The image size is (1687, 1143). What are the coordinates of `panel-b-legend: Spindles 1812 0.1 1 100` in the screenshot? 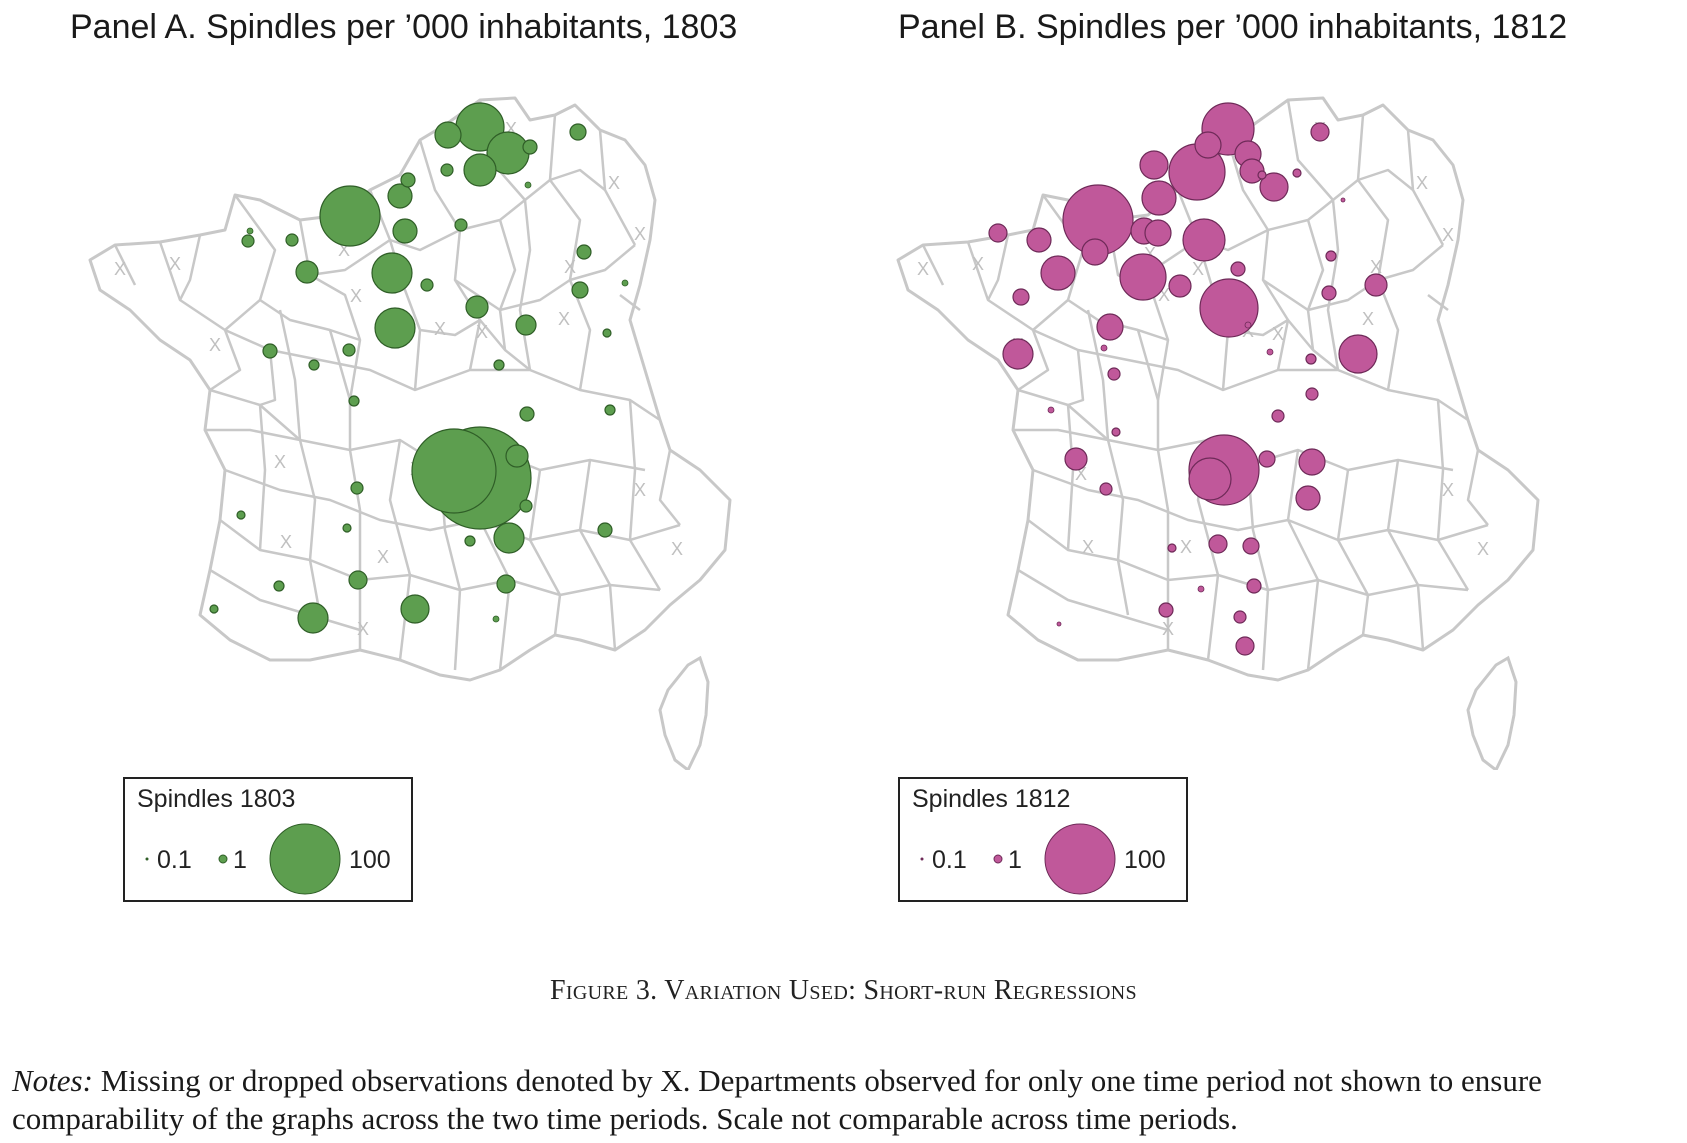 It's located at (1043, 839).